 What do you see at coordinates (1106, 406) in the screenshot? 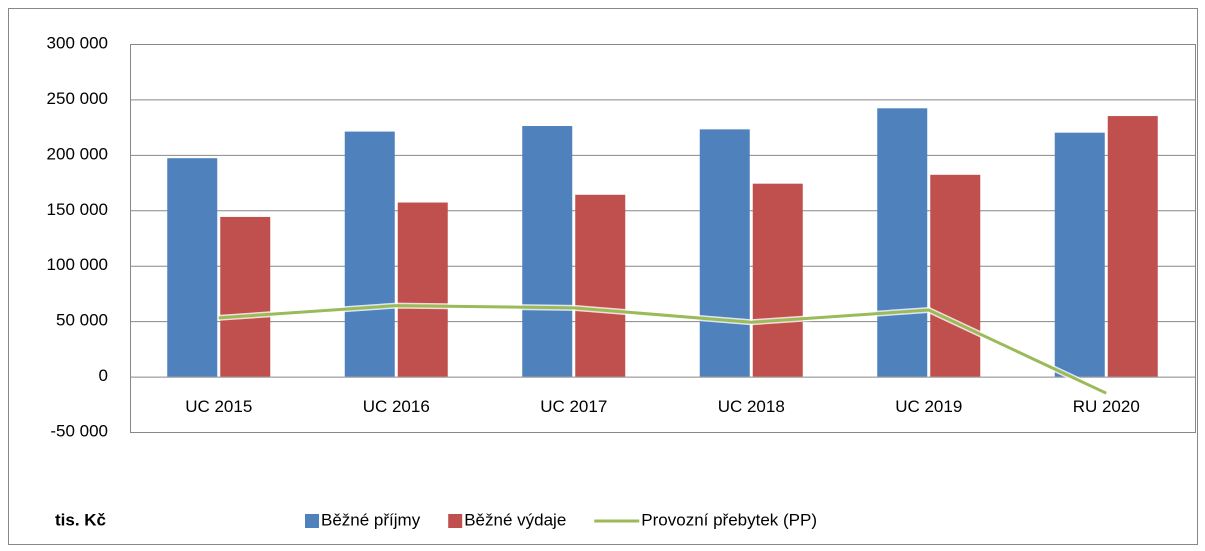
I see `x-tick-label: RU 2020` at bounding box center [1106, 406].